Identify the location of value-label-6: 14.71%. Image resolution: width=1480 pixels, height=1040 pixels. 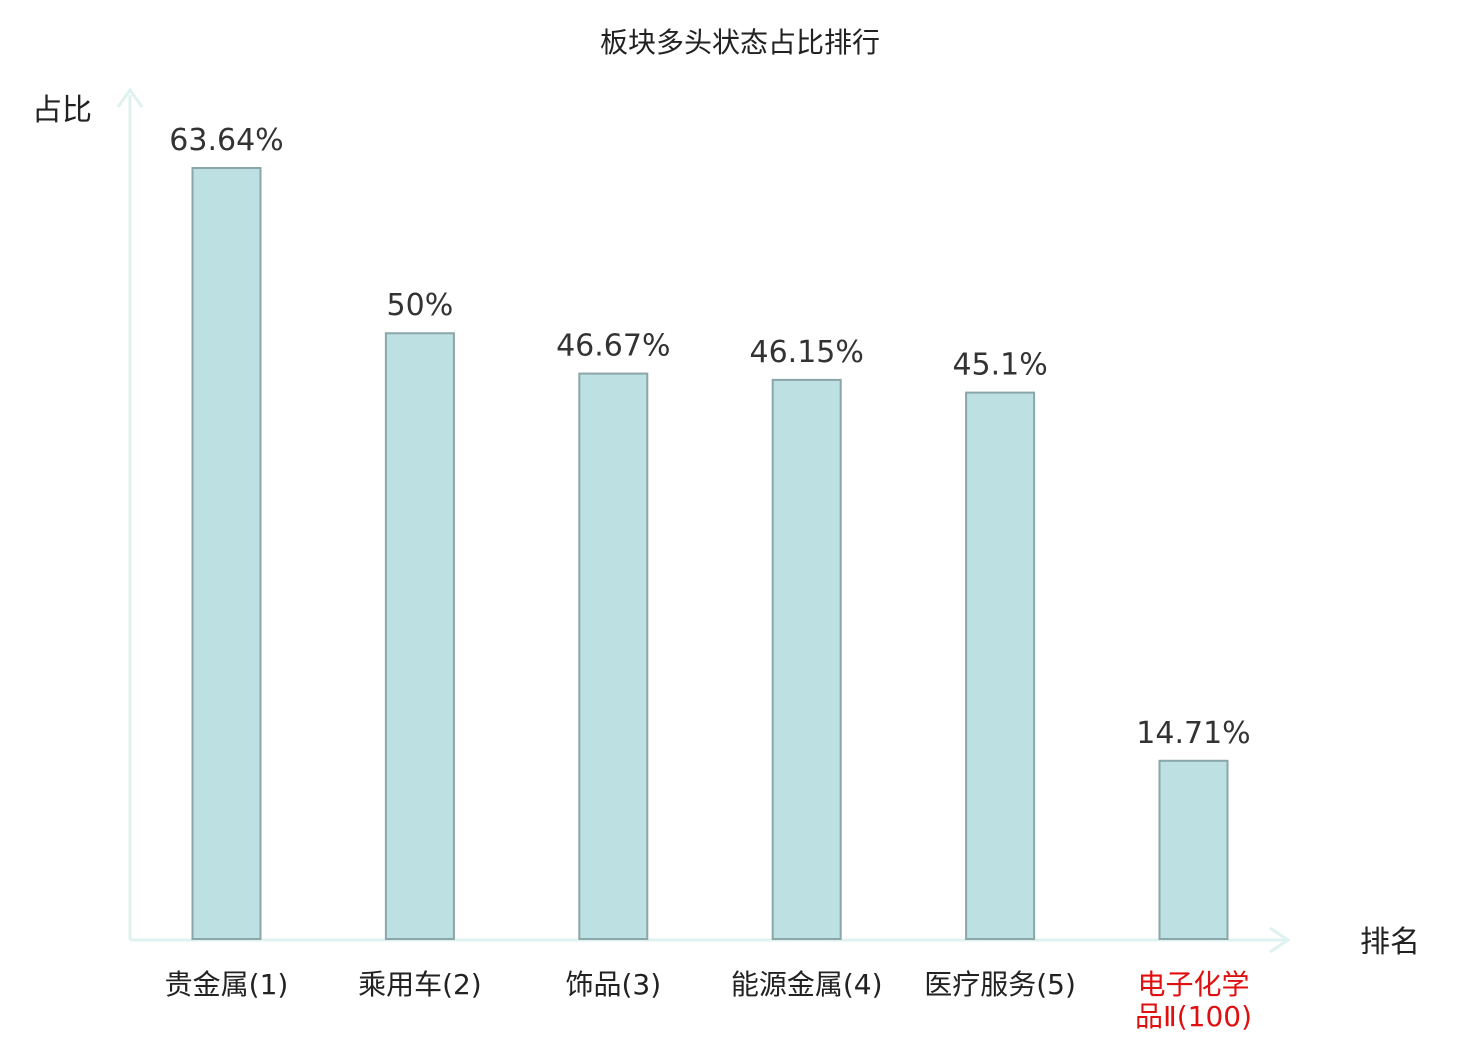
(1193, 733).